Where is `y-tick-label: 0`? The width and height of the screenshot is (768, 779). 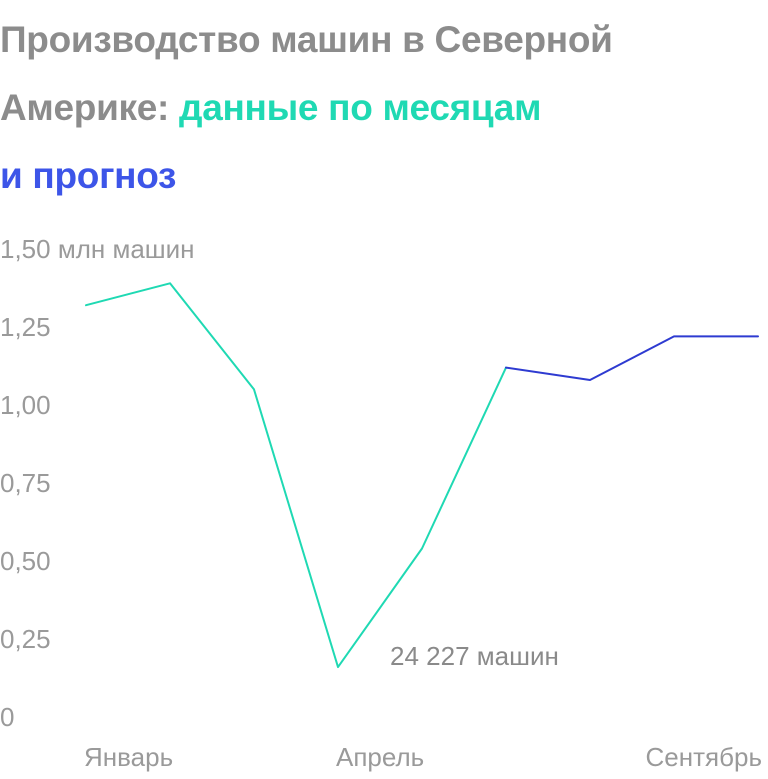
y-tick-label: 0 is located at coordinates (7, 717).